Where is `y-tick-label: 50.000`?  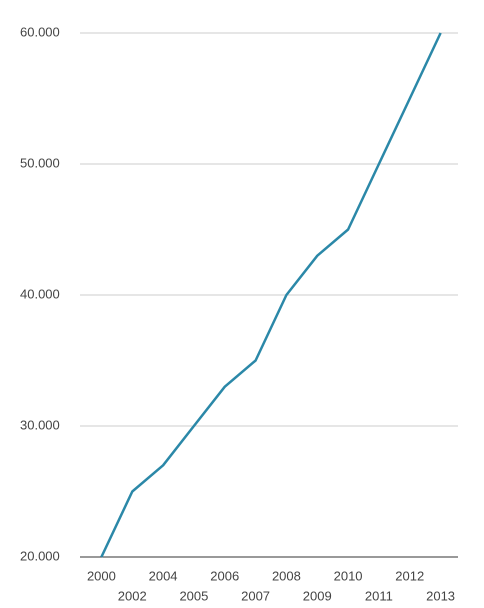
y-tick-label: 50.000 is located at coordinates (40, 162).